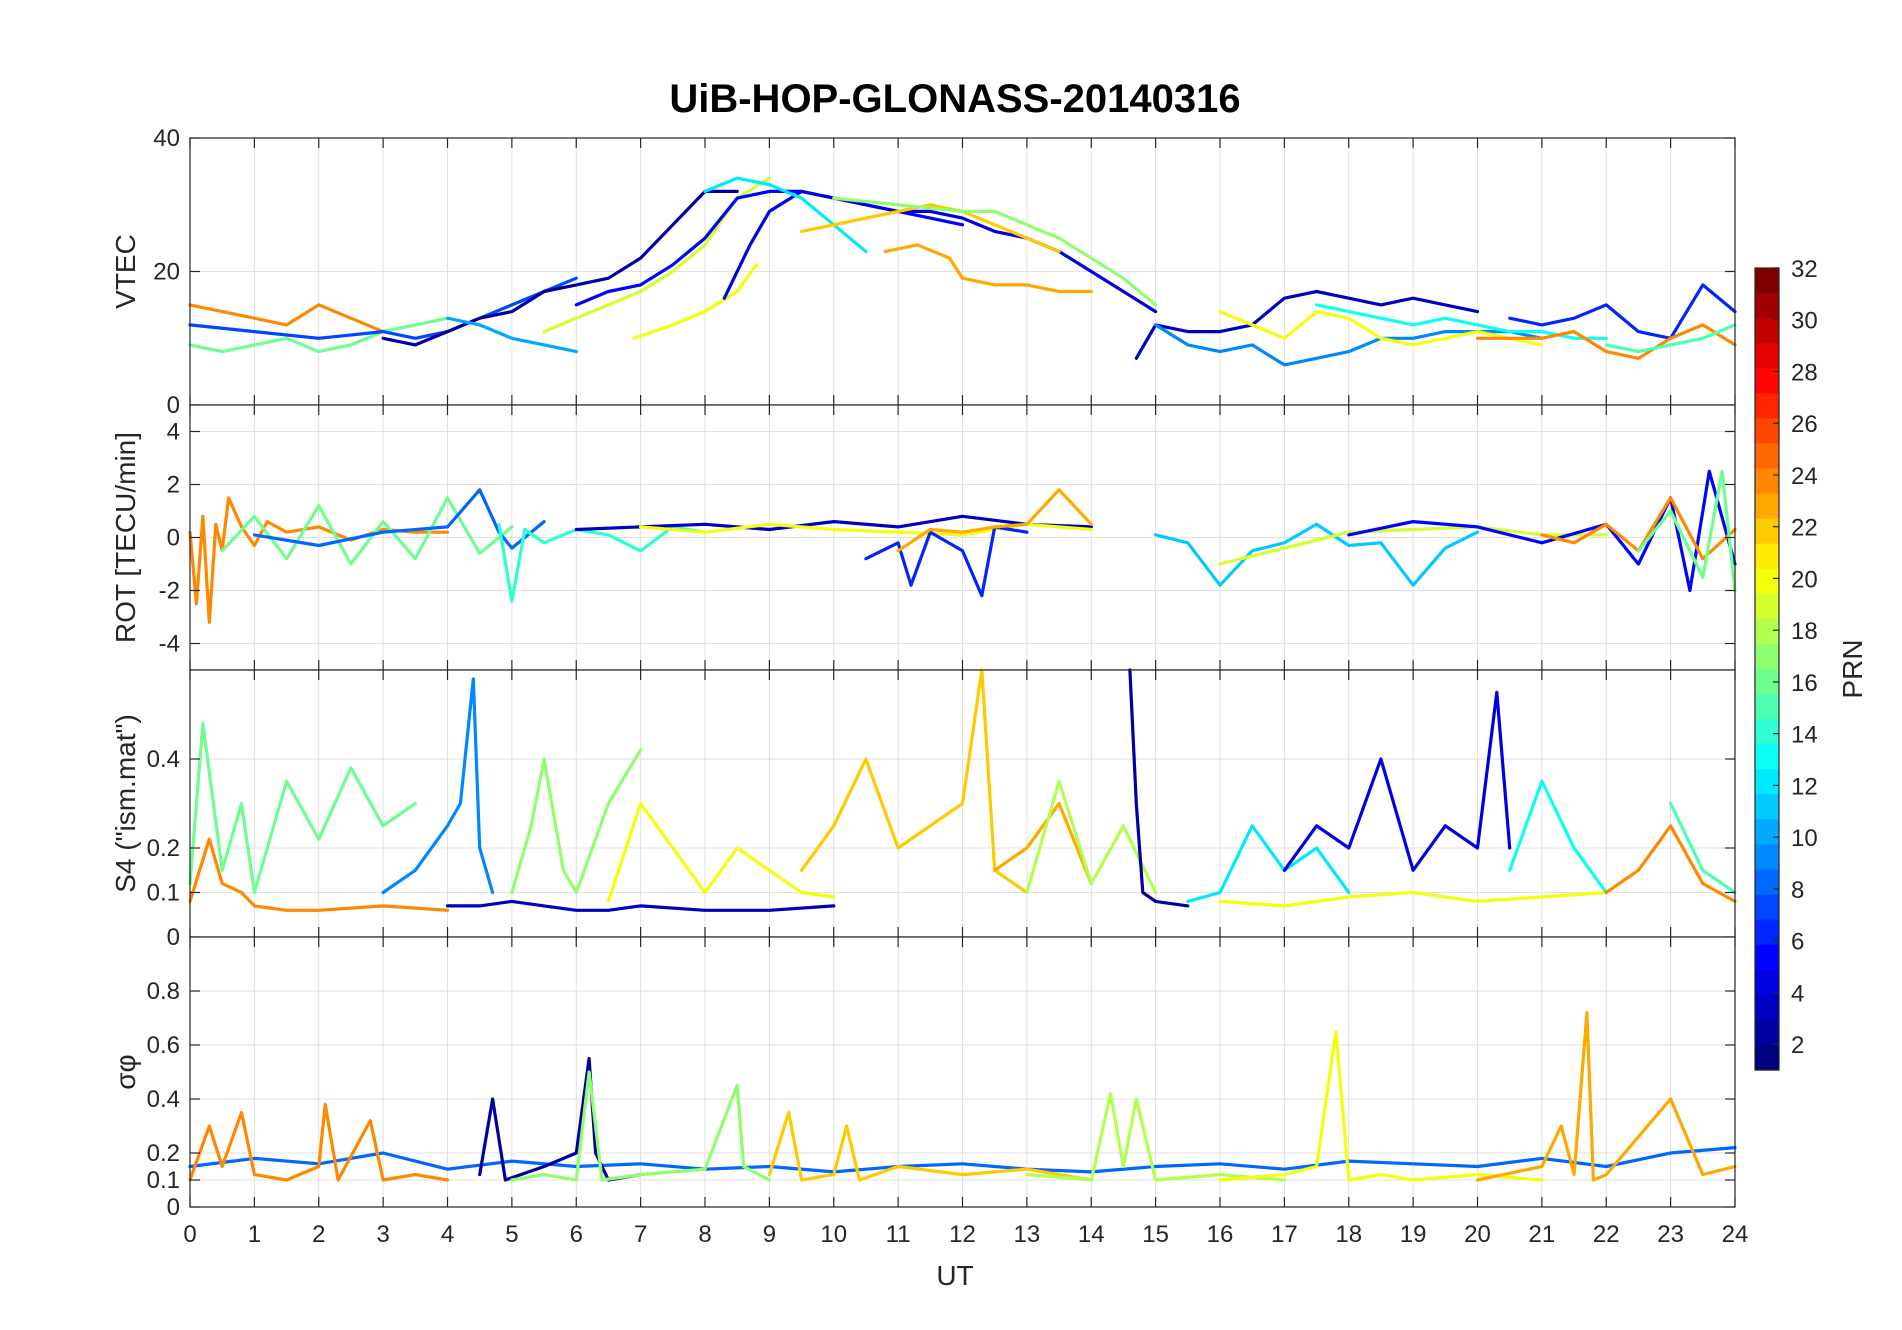 The height and width of the screenshot is (1330, 1902). Describe the element at coordinates (1767, 669) in the screenshot. I see `colorbar-frame` at that location.